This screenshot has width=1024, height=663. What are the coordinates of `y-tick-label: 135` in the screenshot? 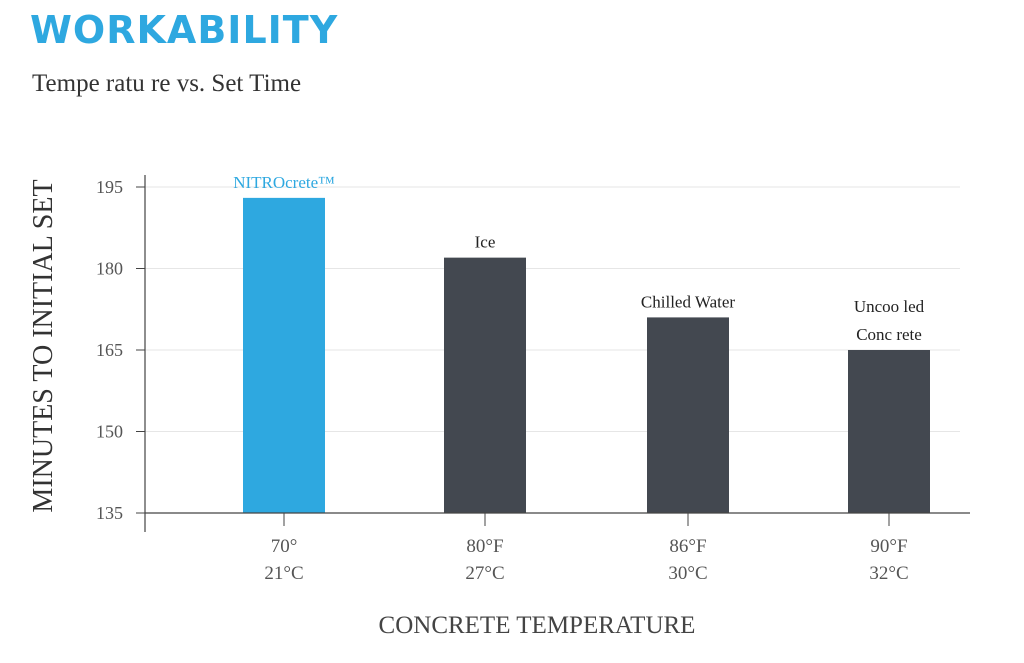 It's located at (109, 513).